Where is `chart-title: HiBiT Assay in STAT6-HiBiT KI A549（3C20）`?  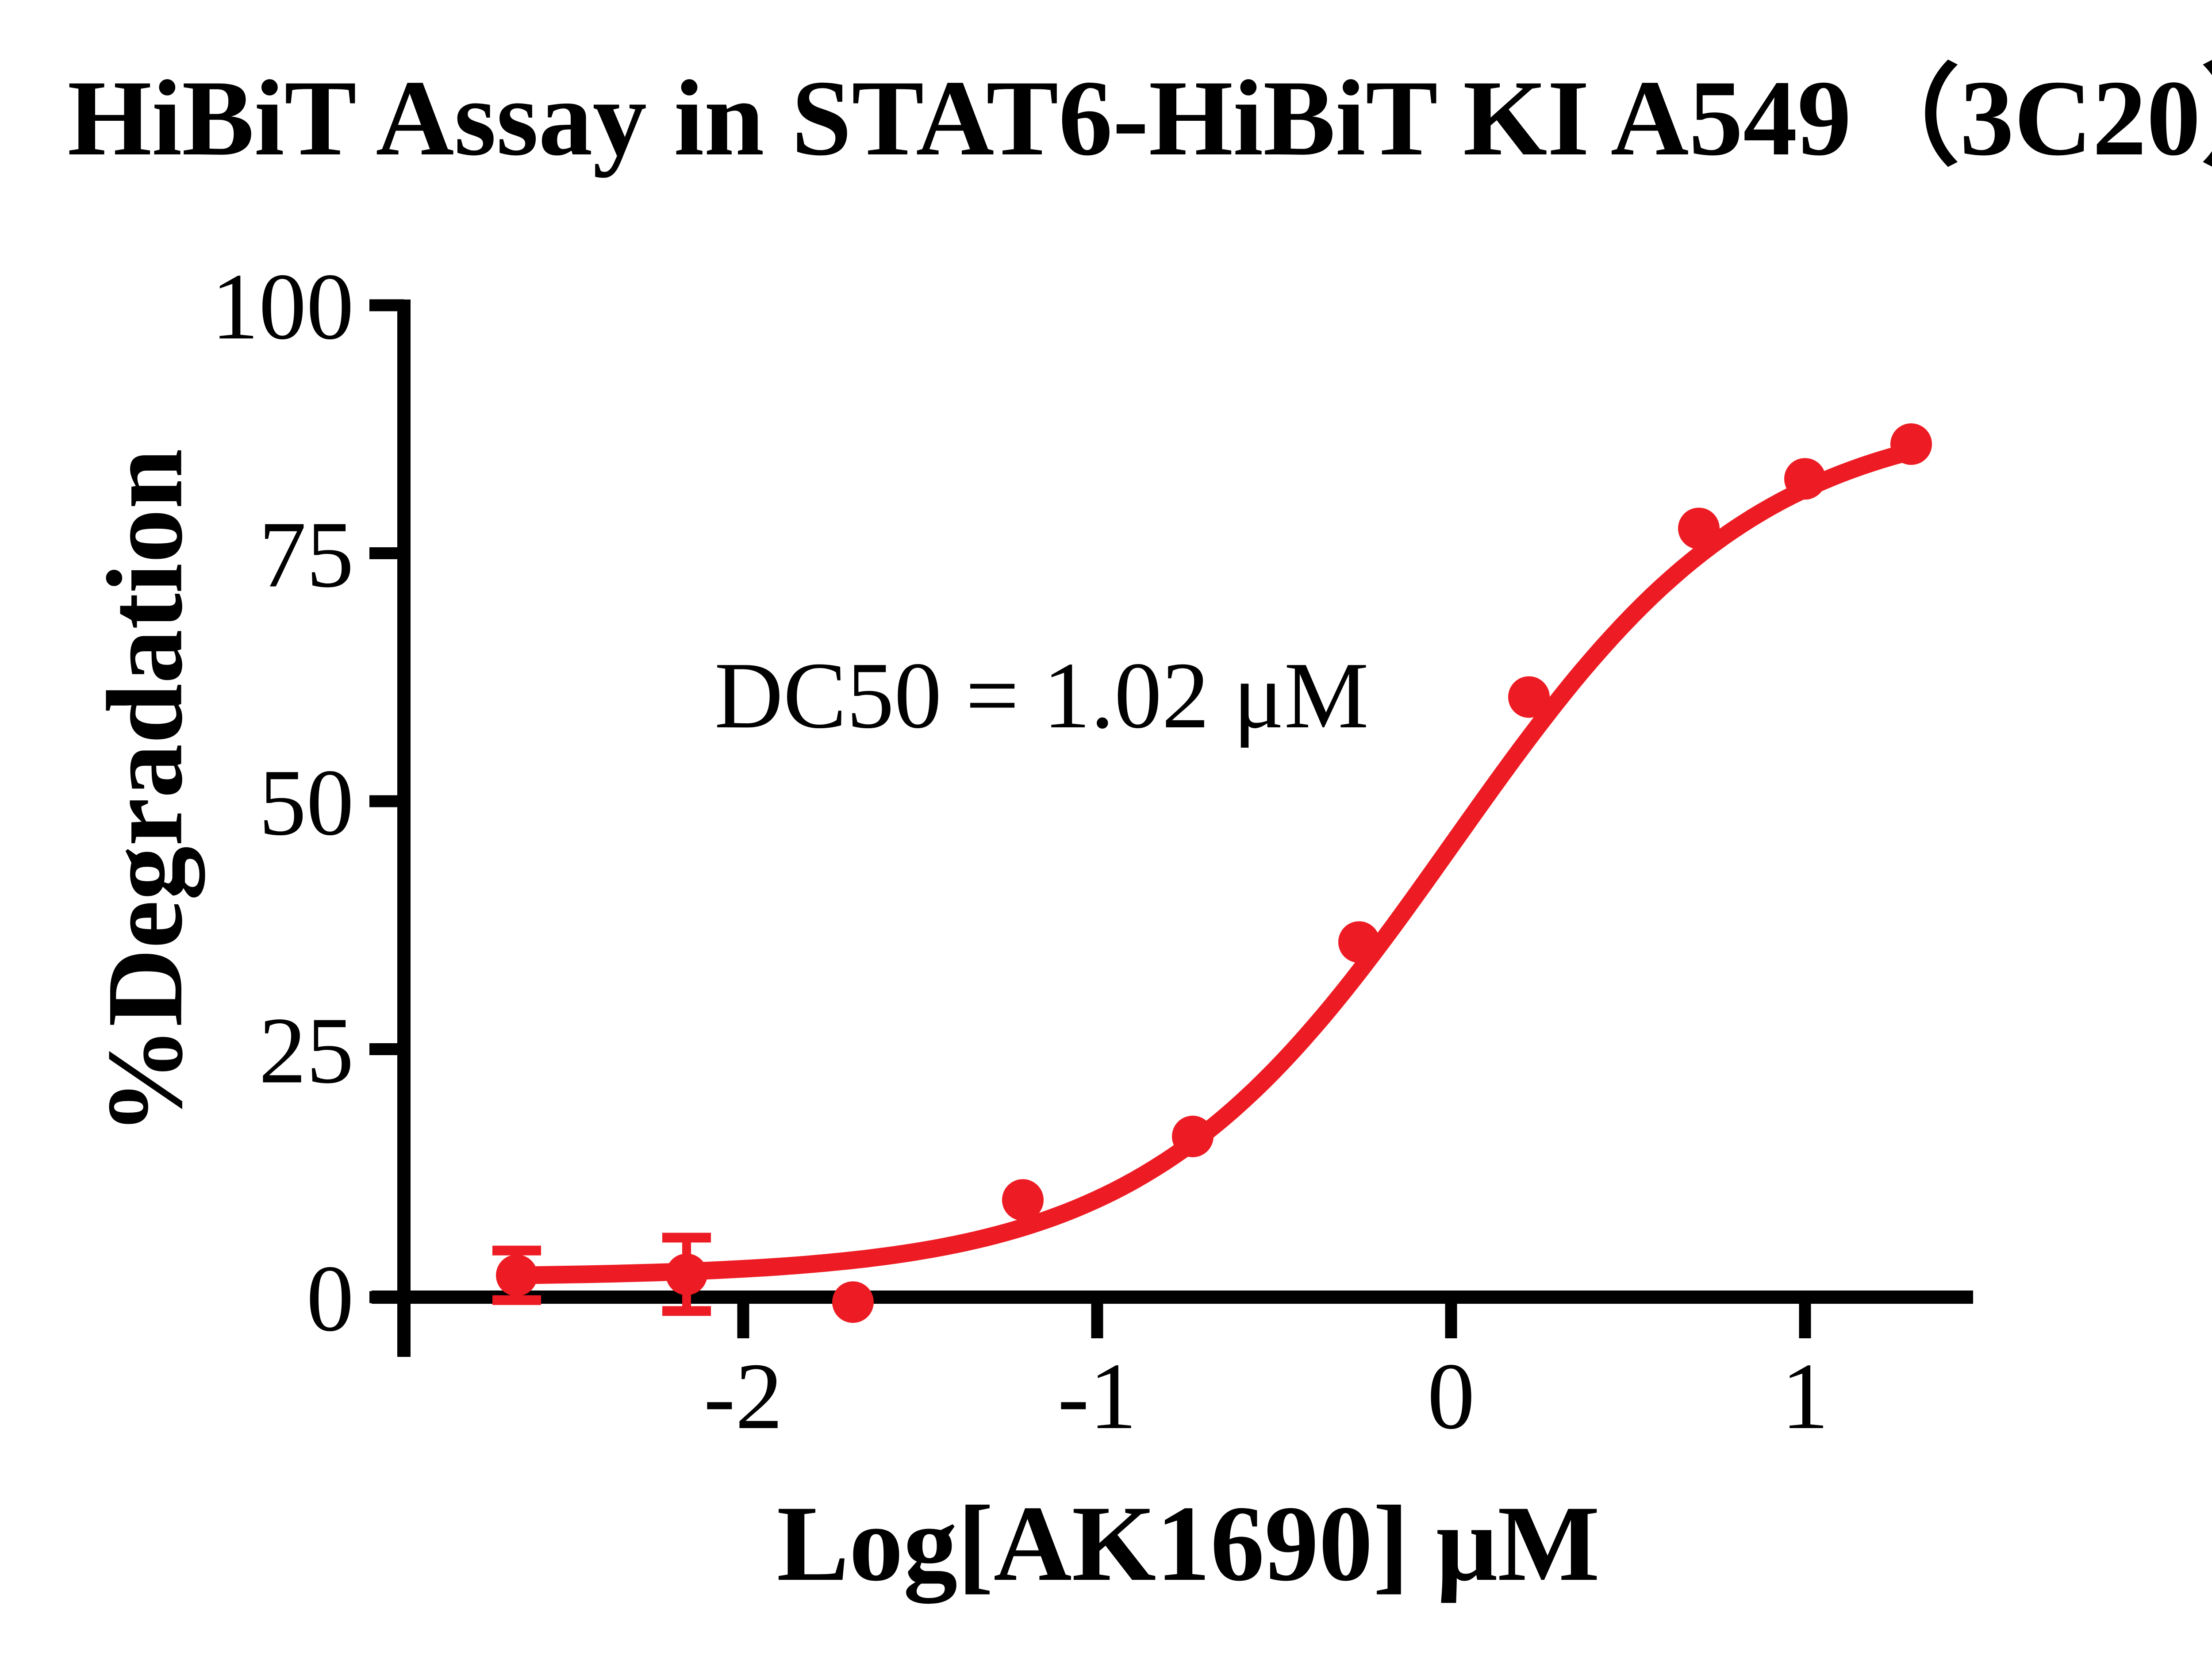 chart-title: HiBiT Assay in STAT6-HiBiT KI A549（3C20） is located at coordinates (1139, 118).